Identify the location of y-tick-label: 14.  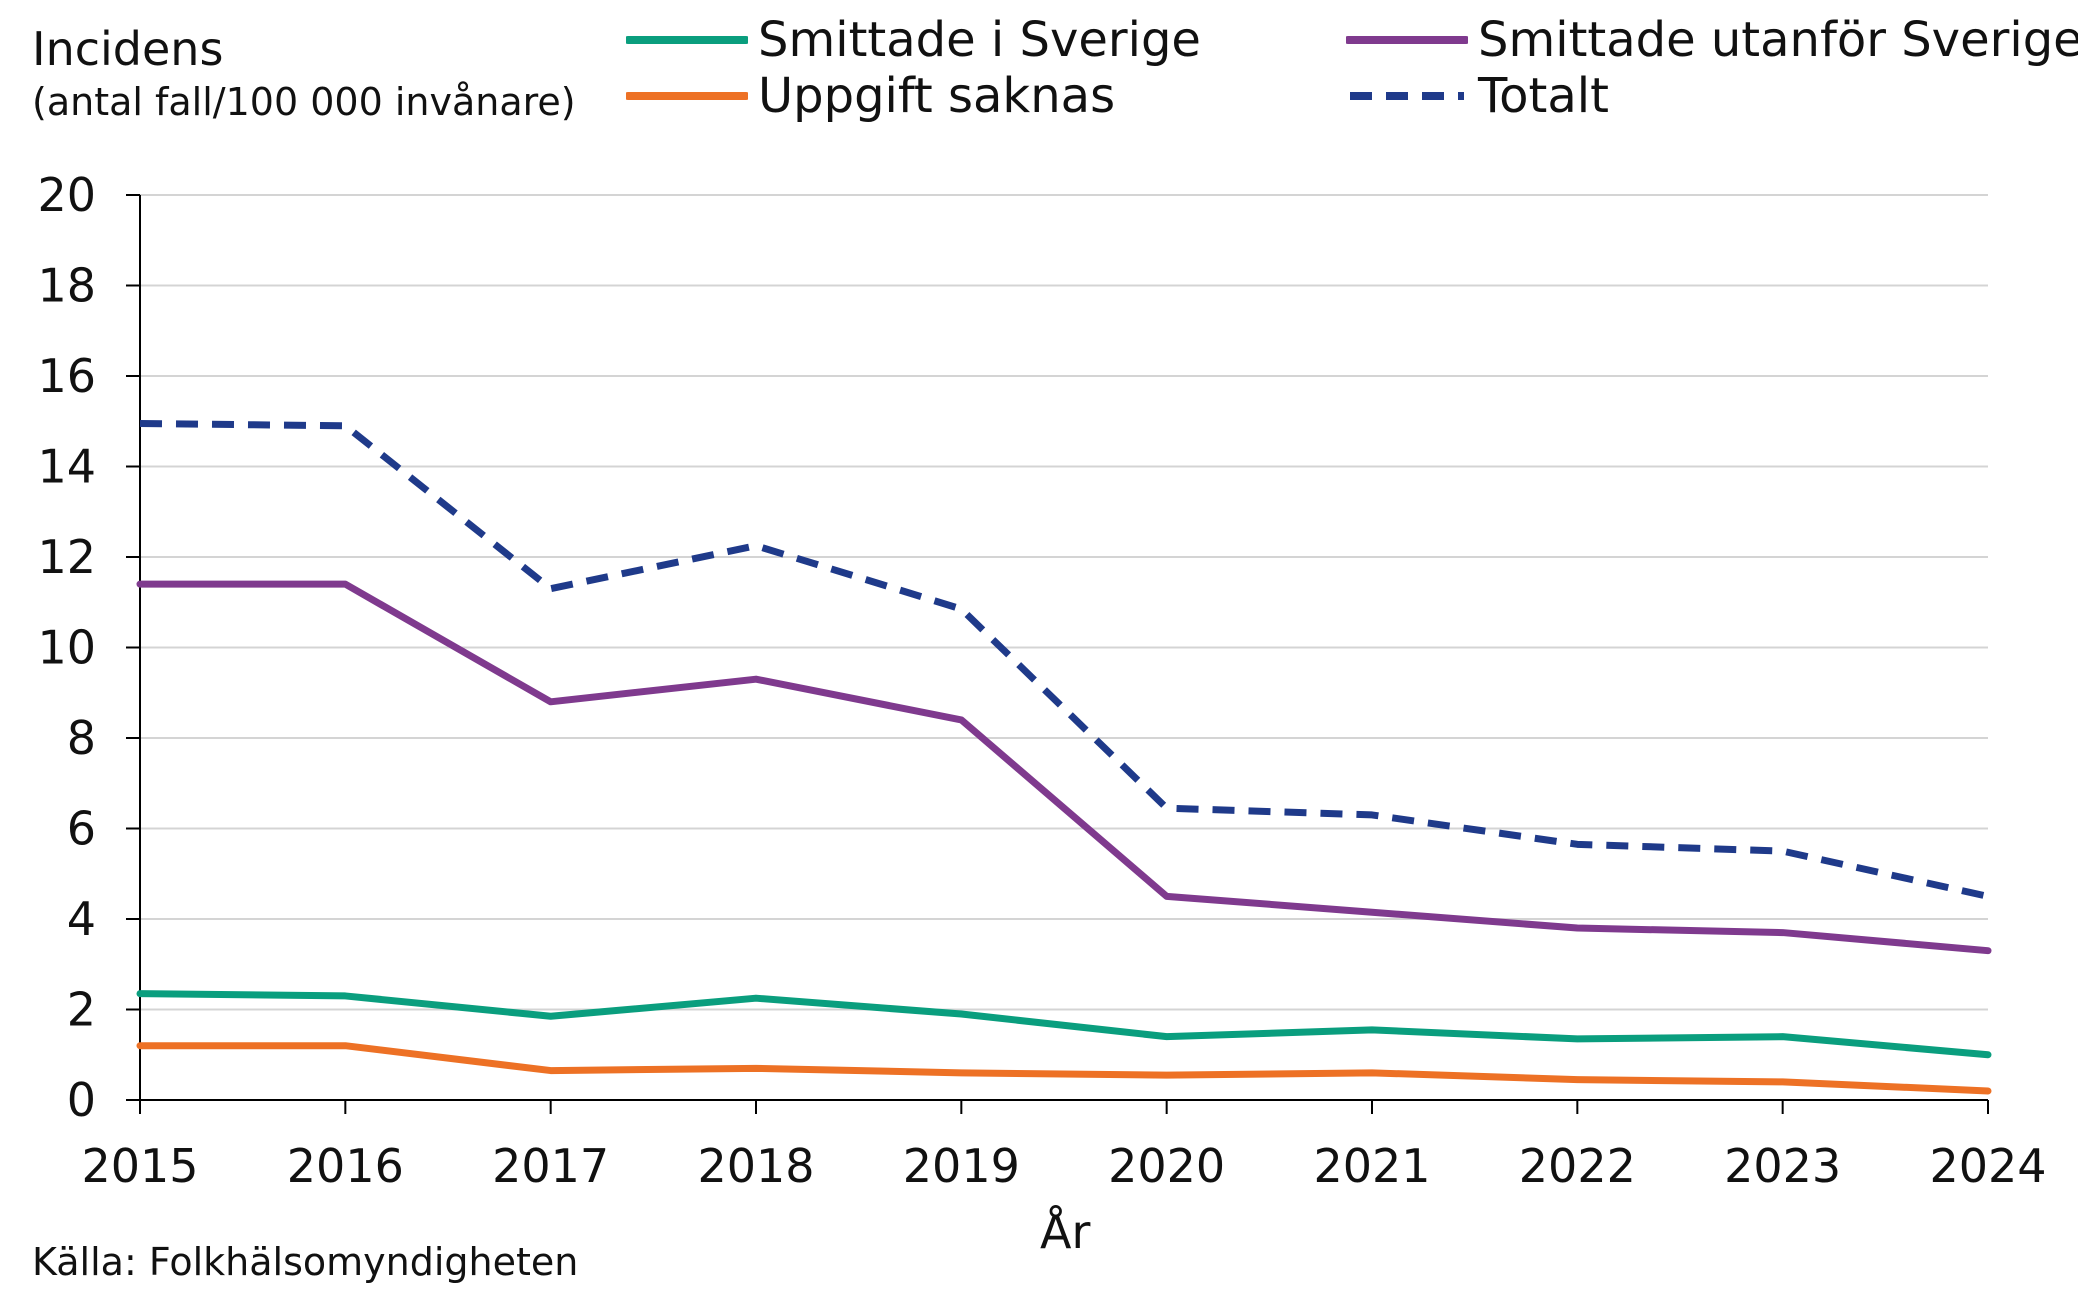
(66, 467).